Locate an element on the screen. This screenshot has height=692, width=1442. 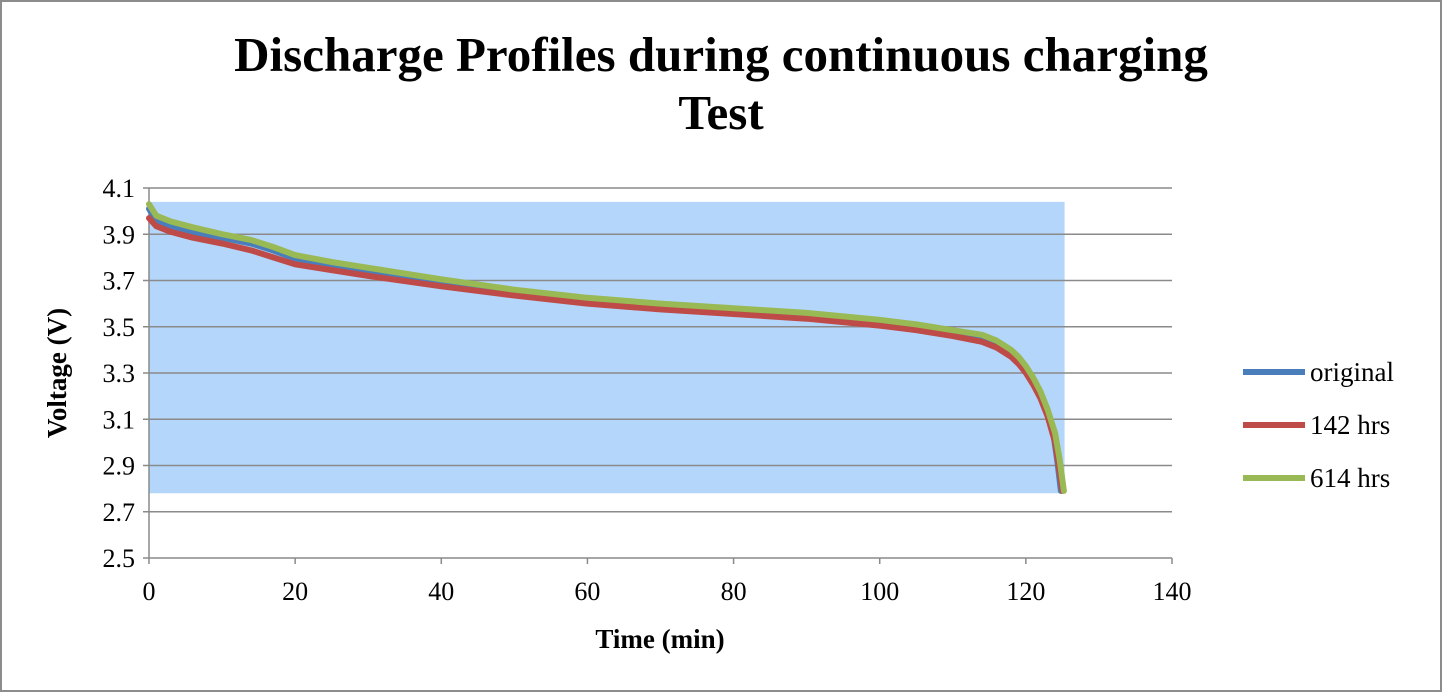
legend-label: 142 hrs is located at coordinates (1350, 425).